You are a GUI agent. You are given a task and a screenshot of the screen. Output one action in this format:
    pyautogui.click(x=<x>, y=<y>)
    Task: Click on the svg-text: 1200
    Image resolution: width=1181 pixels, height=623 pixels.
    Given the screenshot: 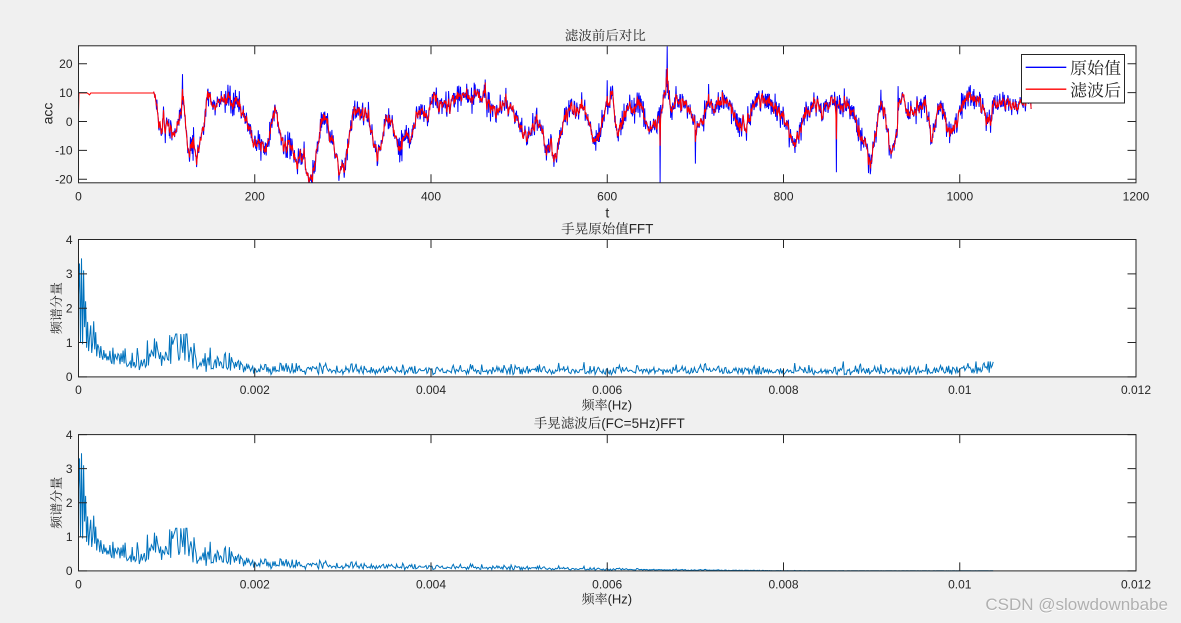 What is the action you would take?
    pyautogui.click(x=1136, y=197)
    